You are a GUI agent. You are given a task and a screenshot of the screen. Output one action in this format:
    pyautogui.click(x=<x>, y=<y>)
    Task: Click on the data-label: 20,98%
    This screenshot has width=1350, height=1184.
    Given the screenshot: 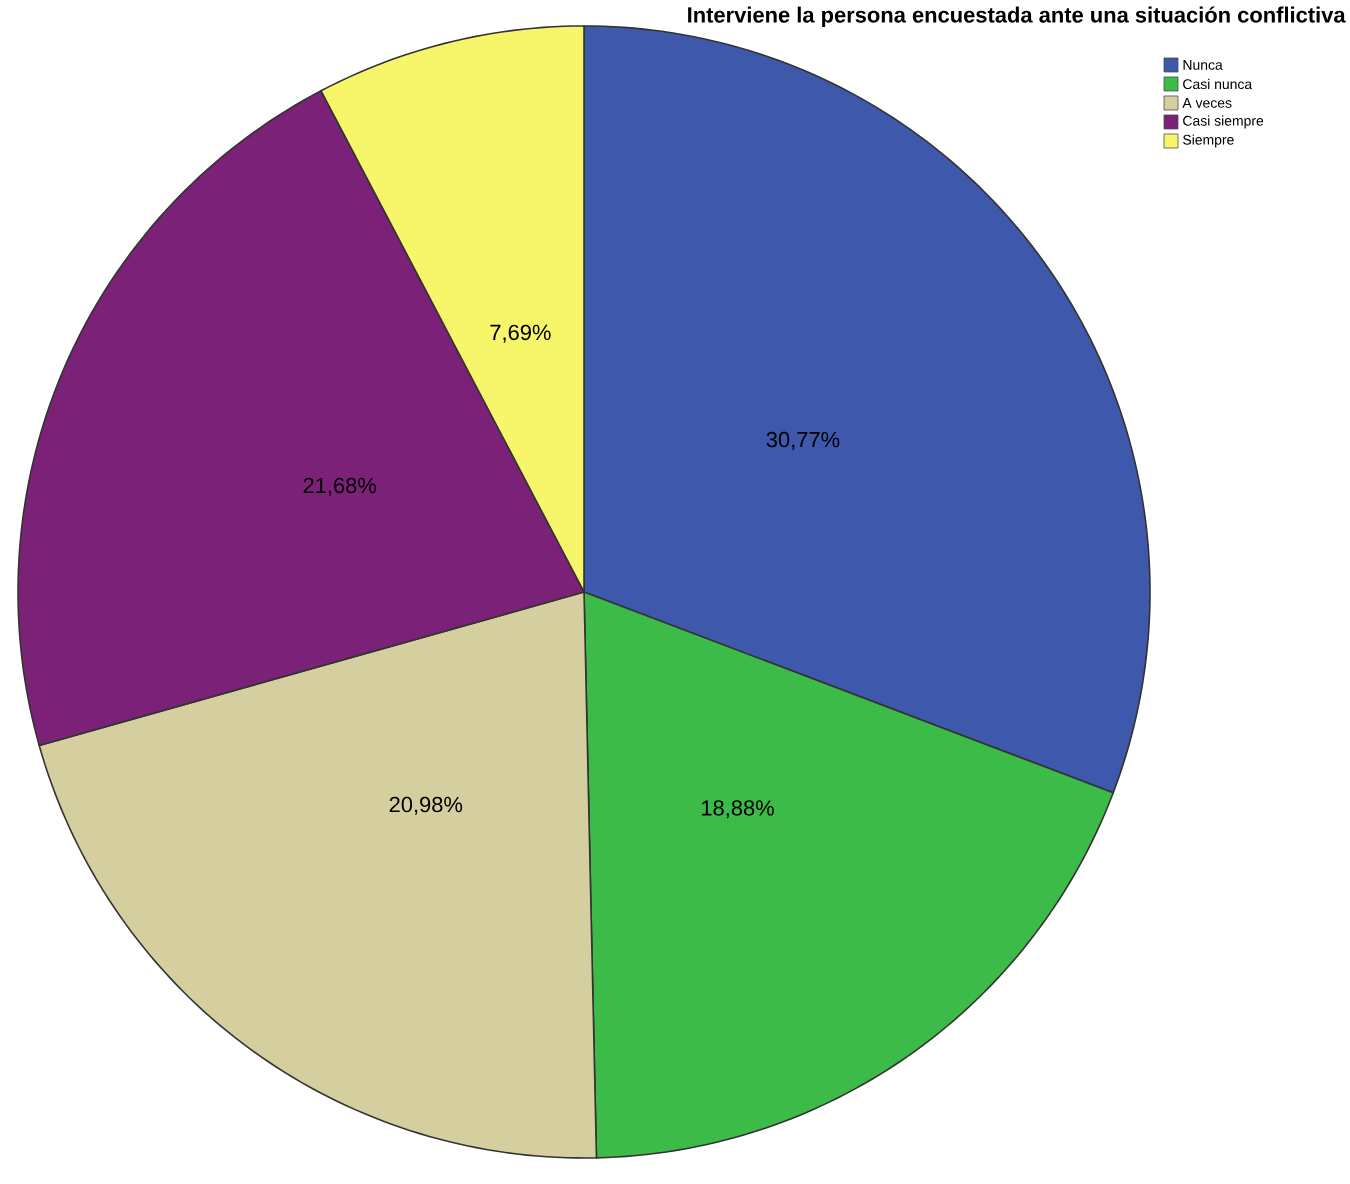 What is the action you would take?
    pyautogui.click(x=426, y=805)
    